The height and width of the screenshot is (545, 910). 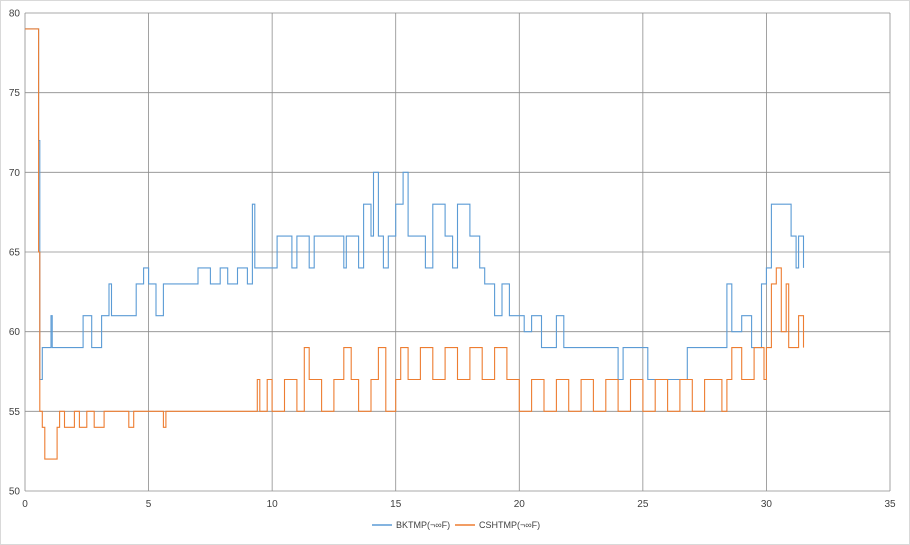 I want to click on x-tick-label: 25, so click(x=643, y=504).